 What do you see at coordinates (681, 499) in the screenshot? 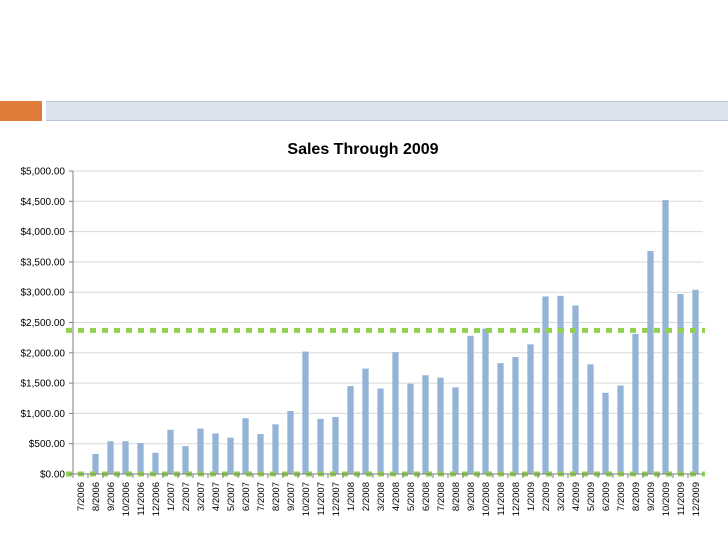
I see `x-tick-label: 11/2009` at bounding box center [681, 499].